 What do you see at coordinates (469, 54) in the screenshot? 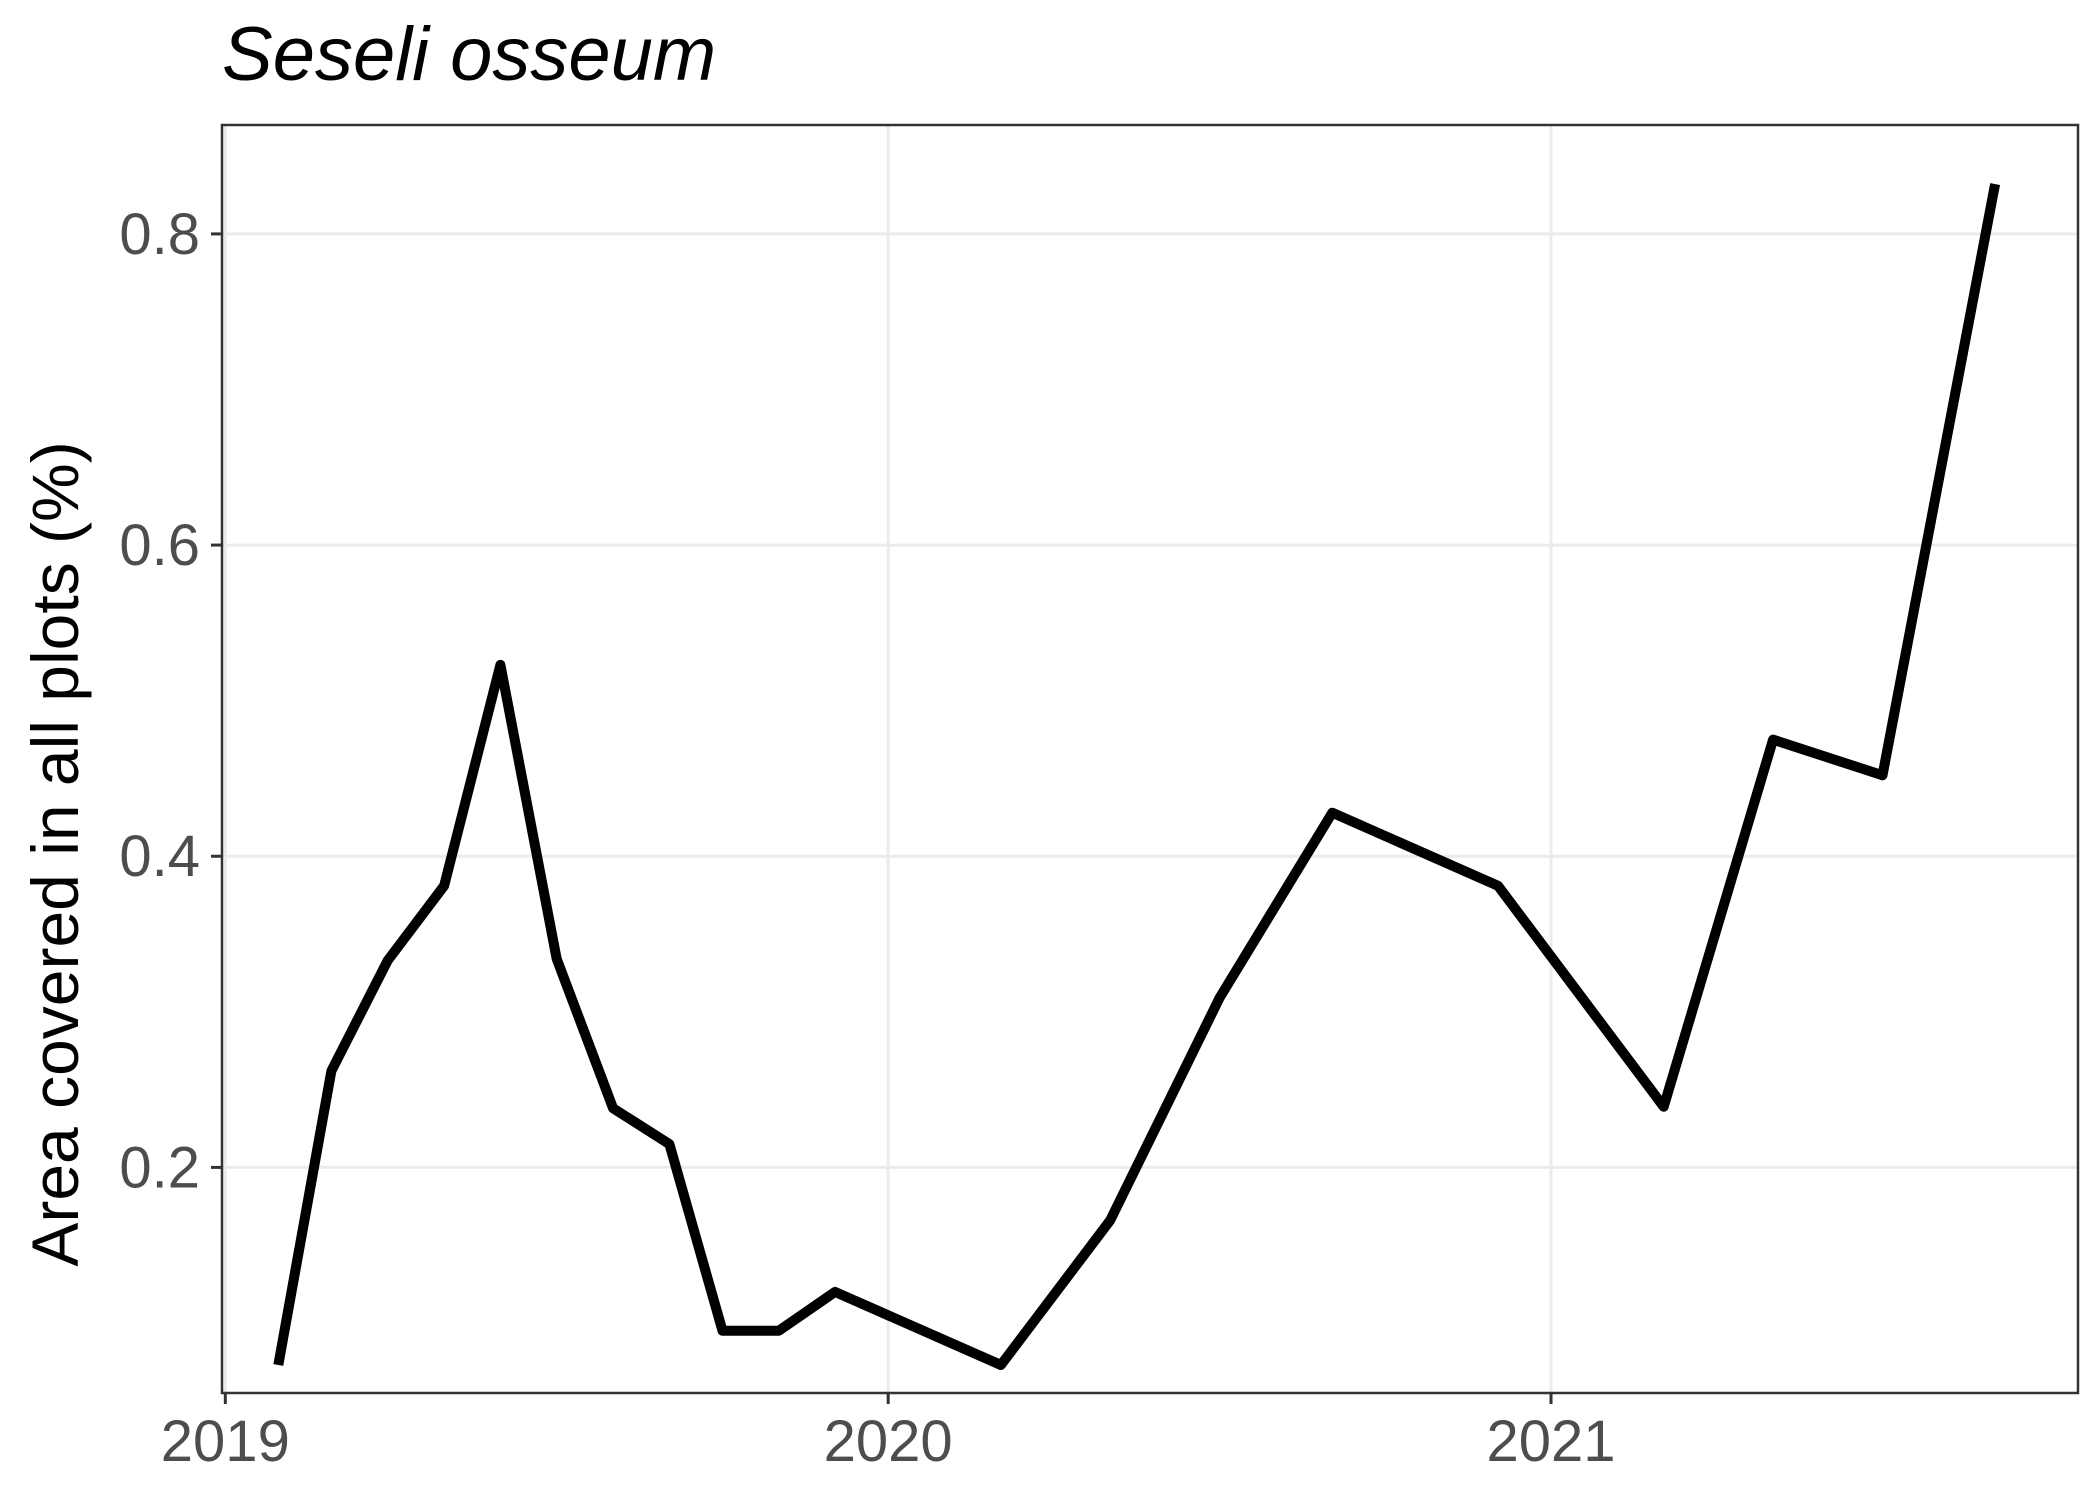
I see `chart-title: Seseli osseum` at bounding box center [469, 54].